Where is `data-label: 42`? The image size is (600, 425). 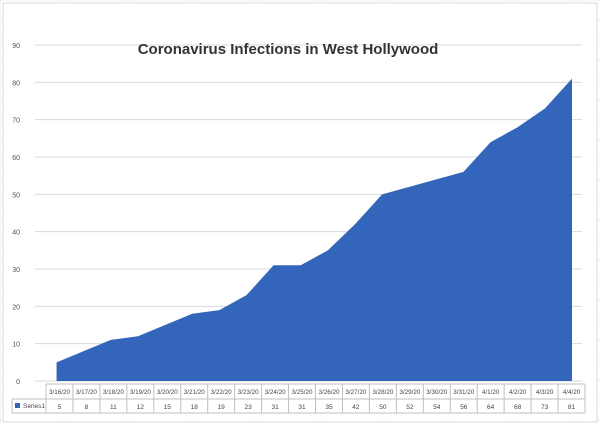 data-label: 42 is located at coordinates (356, 407).